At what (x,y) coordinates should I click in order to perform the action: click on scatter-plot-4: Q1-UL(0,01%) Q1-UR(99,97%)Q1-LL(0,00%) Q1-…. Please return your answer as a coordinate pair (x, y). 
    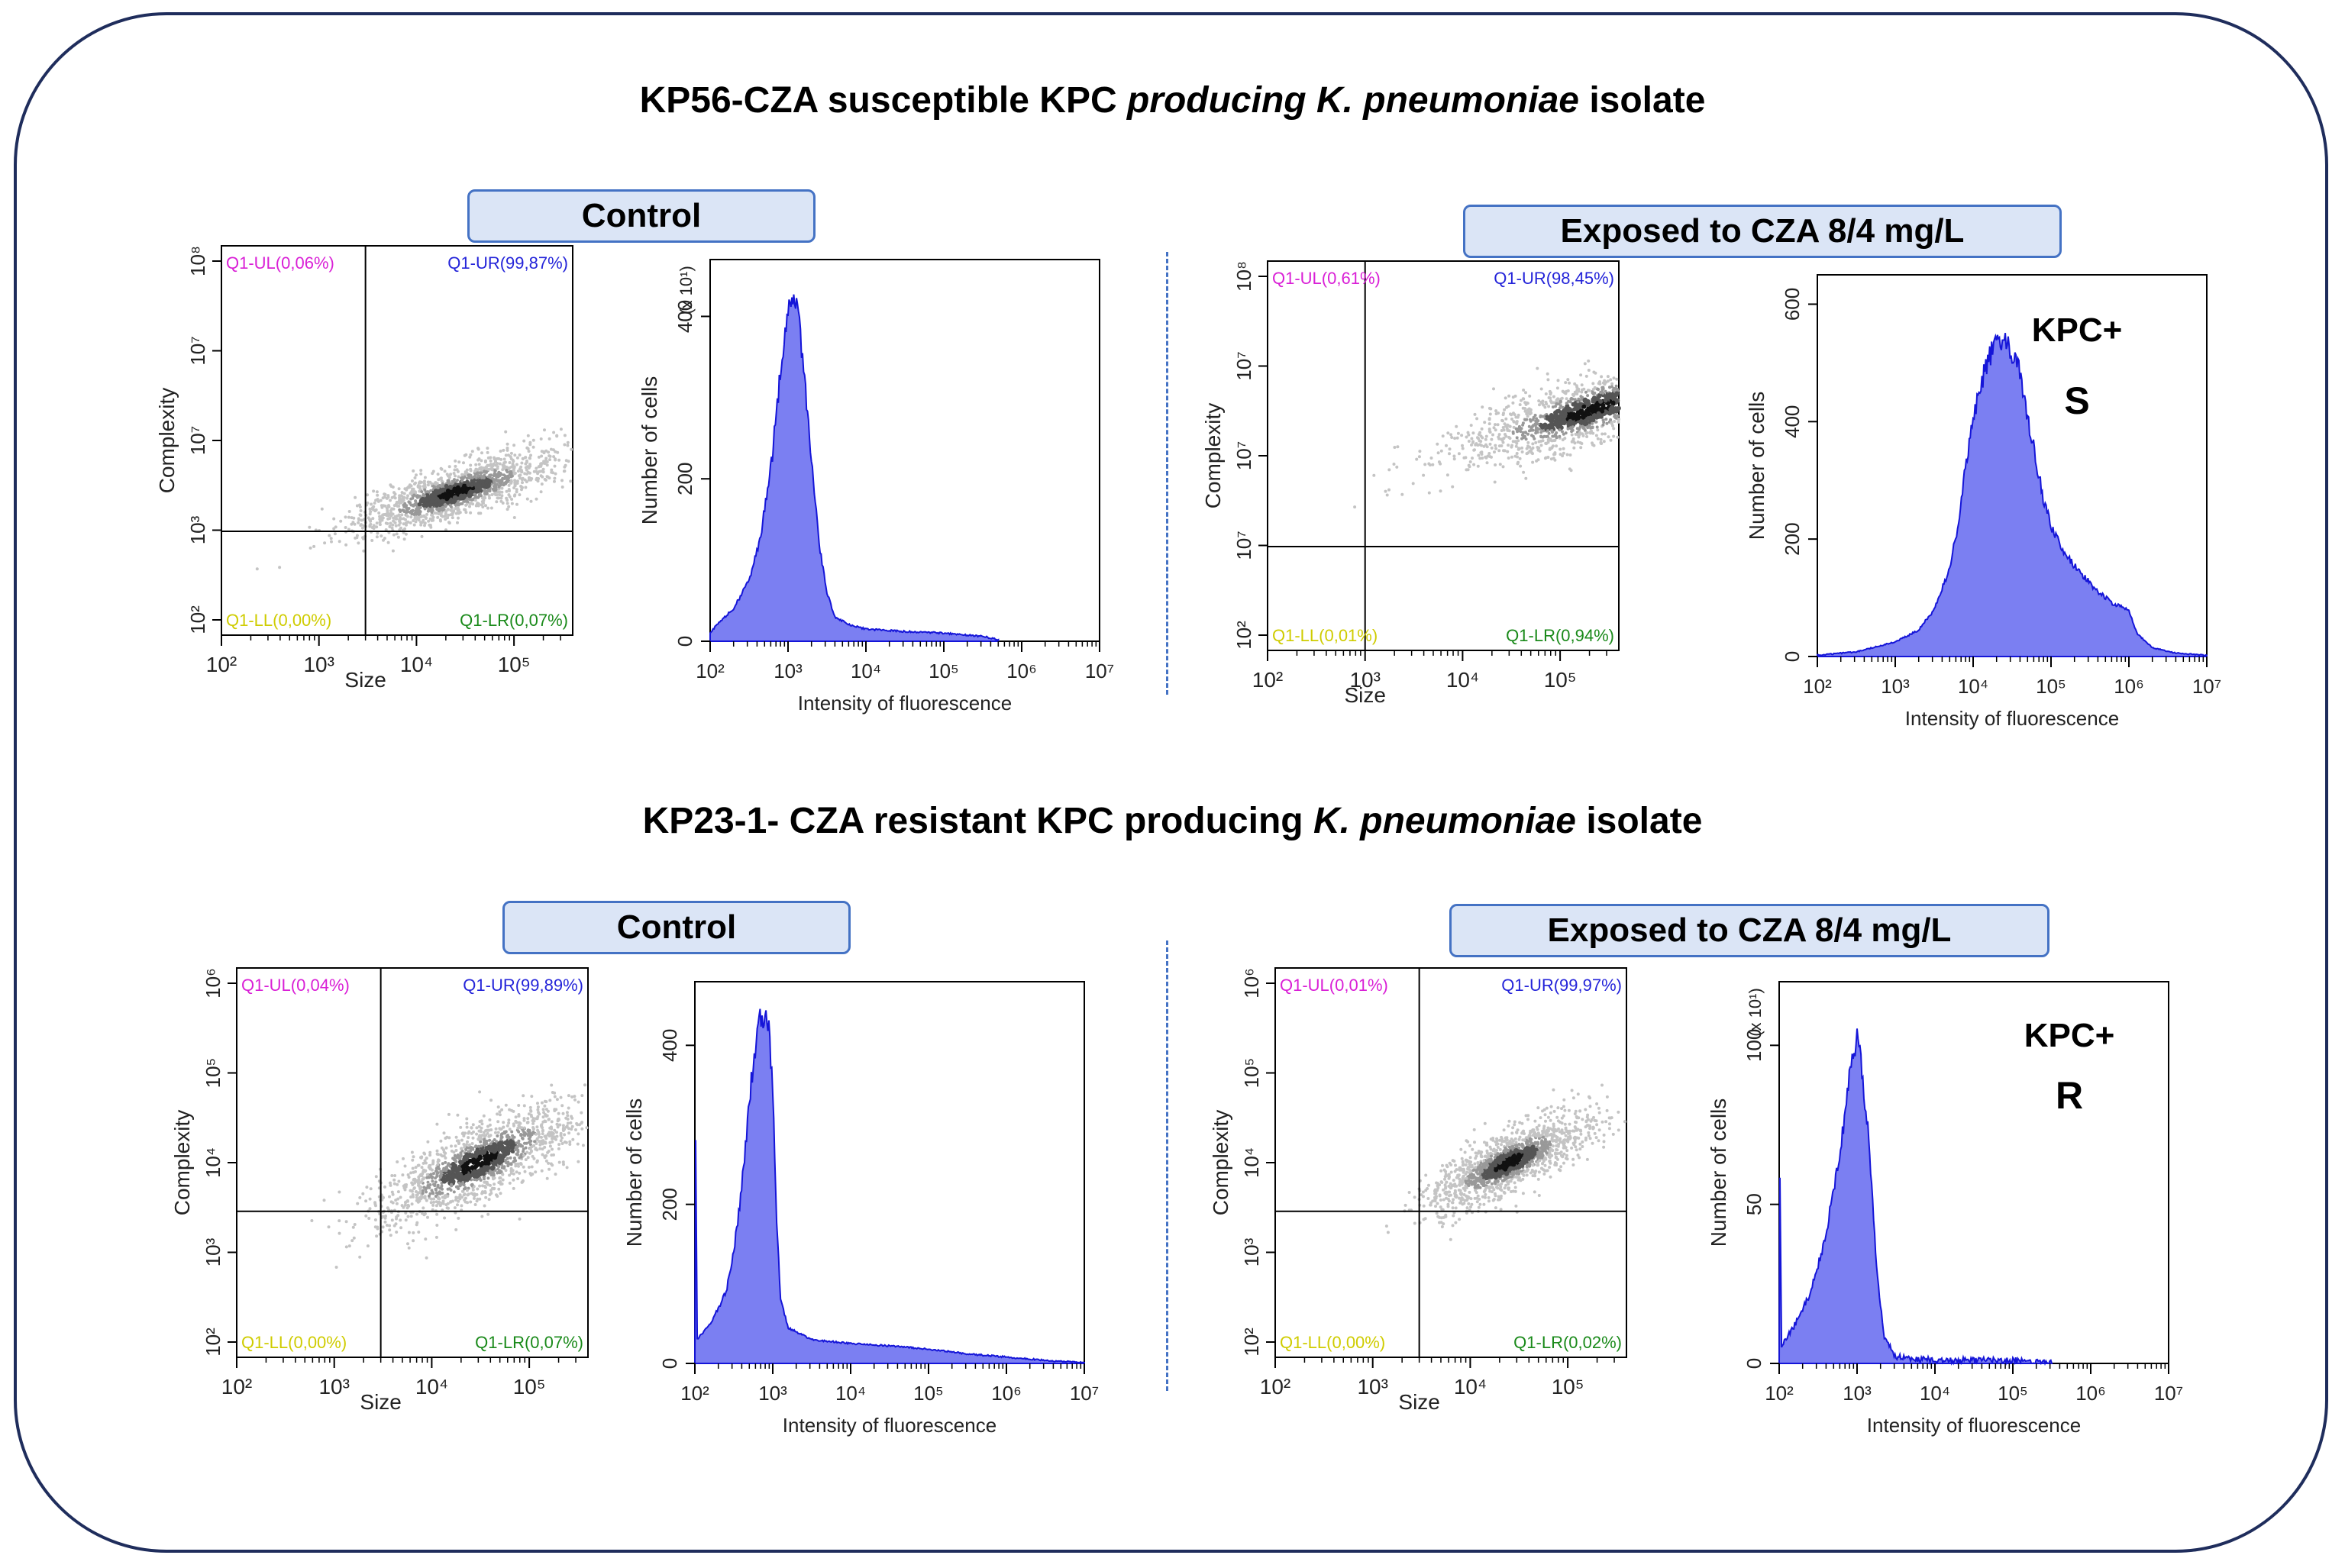
    Looking at the image, I should click on (1418, 1190).